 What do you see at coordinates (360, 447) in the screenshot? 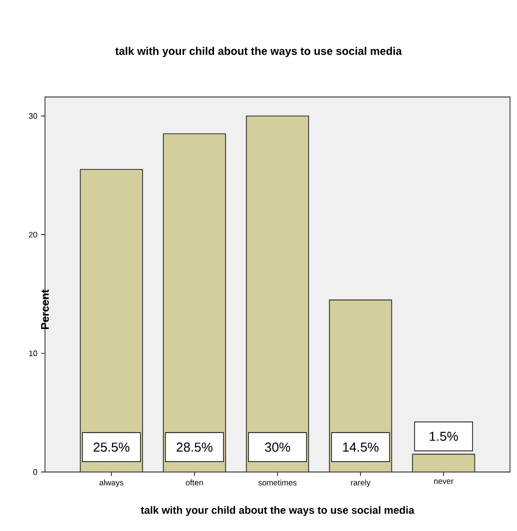
I see `data-label: 14.5%` at bounding box center [360, 447].